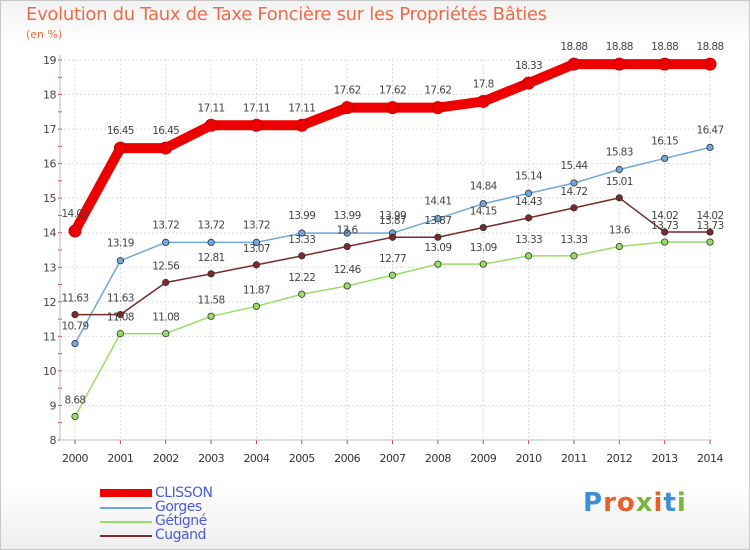 This screenshot has width=750, height=550. I want to click on y-tick-label: 19, so click(49, 60).